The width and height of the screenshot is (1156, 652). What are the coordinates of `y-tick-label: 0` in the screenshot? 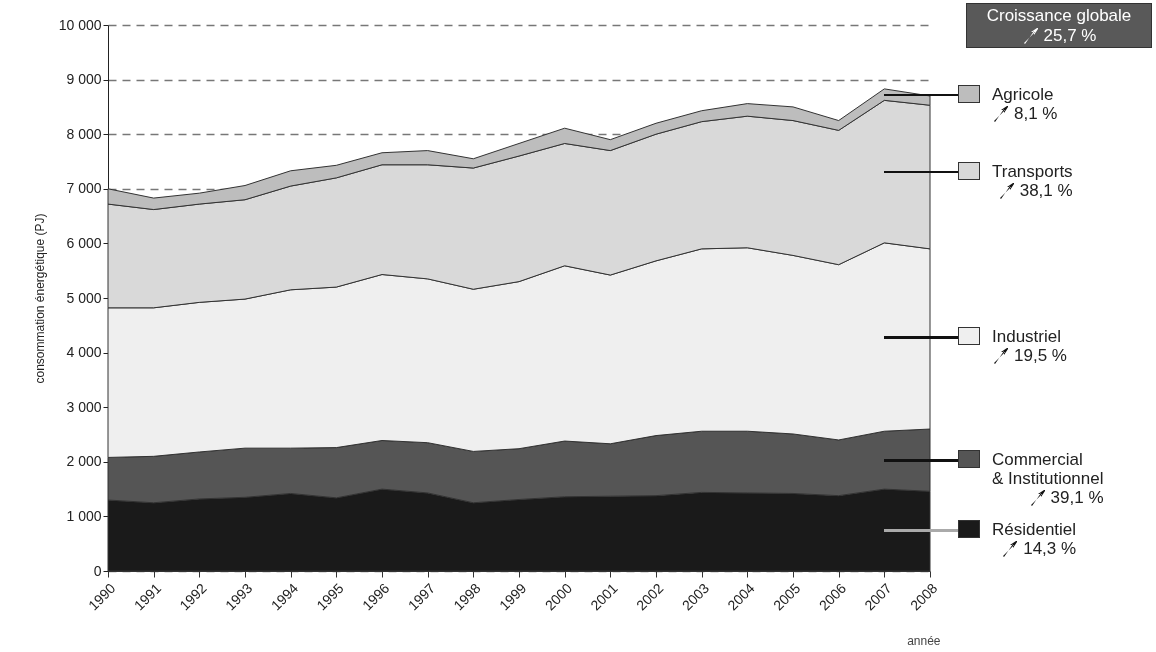 It's located at (97, 570).